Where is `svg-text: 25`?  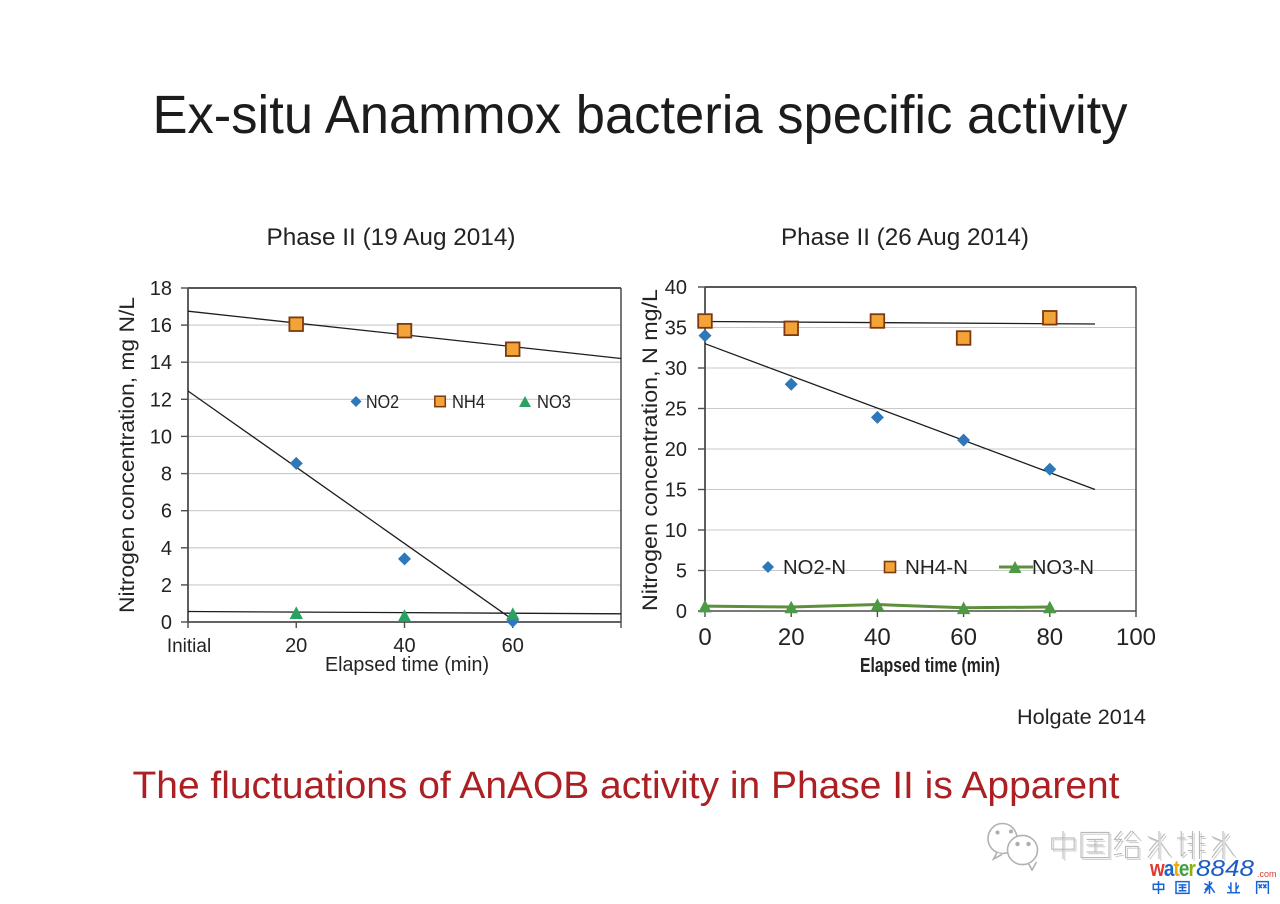
svg-text: 25 is located at coordinates (676, 410).